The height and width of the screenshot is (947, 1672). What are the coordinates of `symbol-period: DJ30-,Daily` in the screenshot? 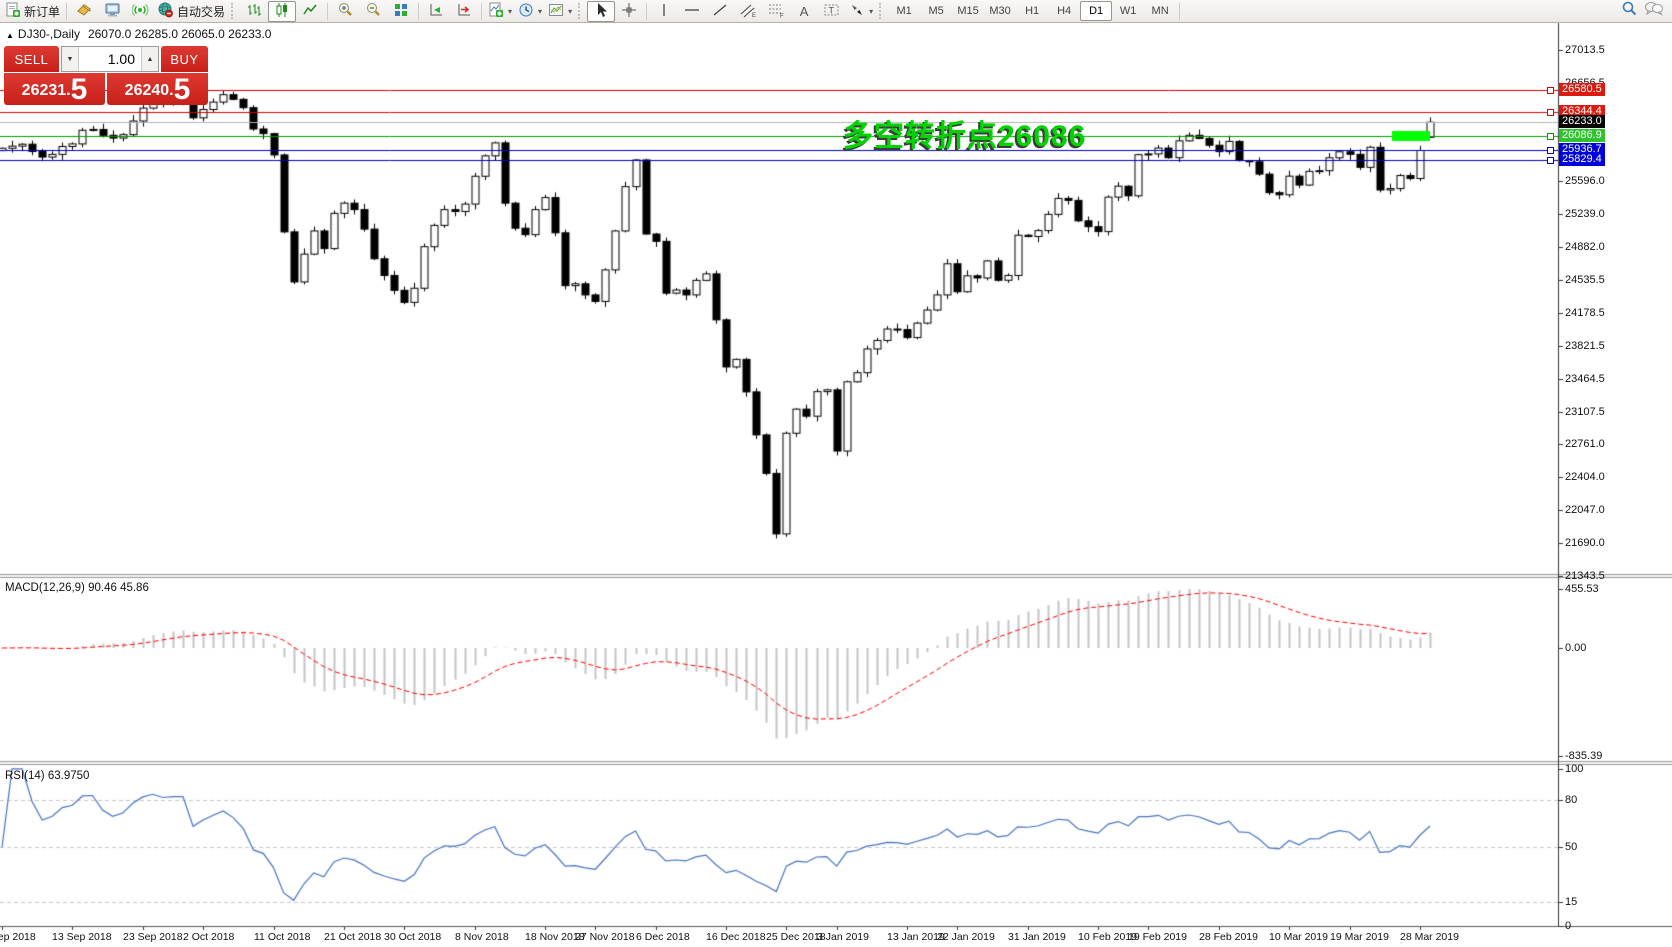 It's located at (48, 34).